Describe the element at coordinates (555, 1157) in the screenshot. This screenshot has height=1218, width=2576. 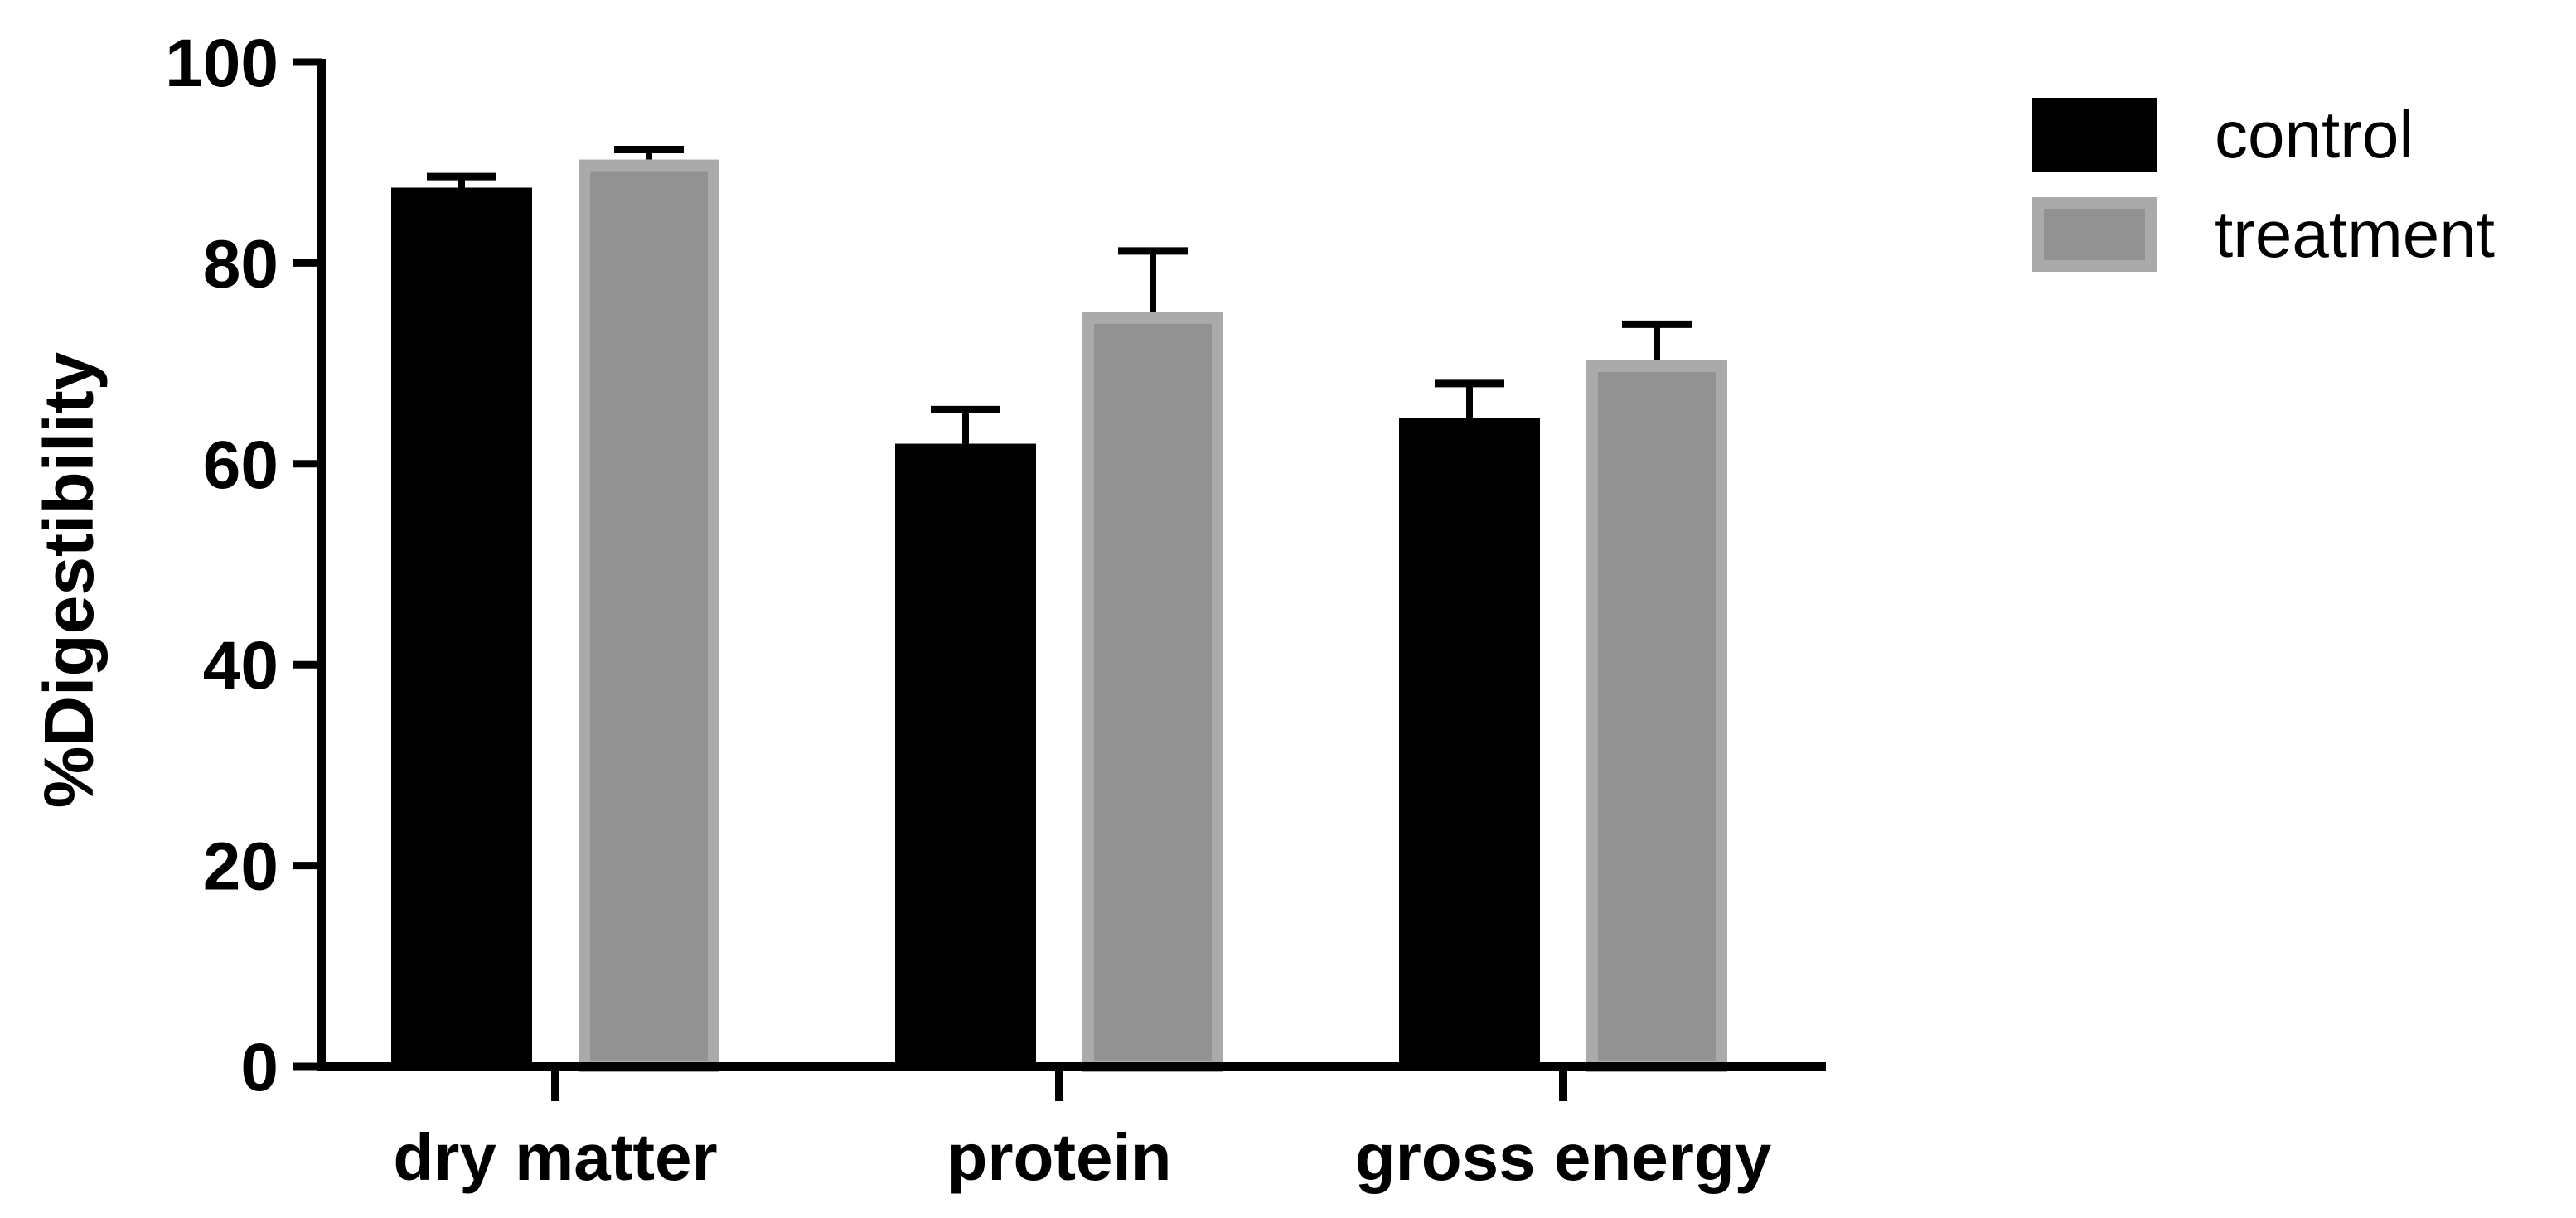
I see `x-category-label: dry matter` at that location.